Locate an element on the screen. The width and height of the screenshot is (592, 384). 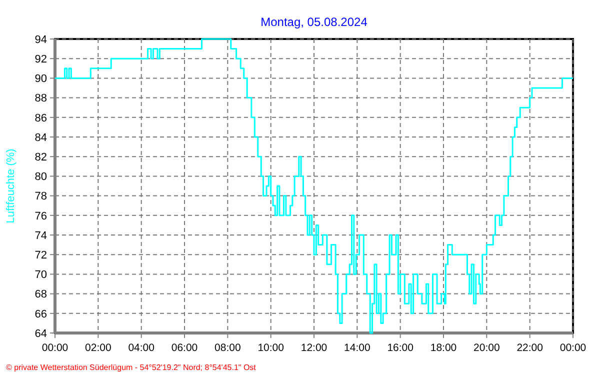
x-tick-label: 22:00 is located at coordinates (530, 348).